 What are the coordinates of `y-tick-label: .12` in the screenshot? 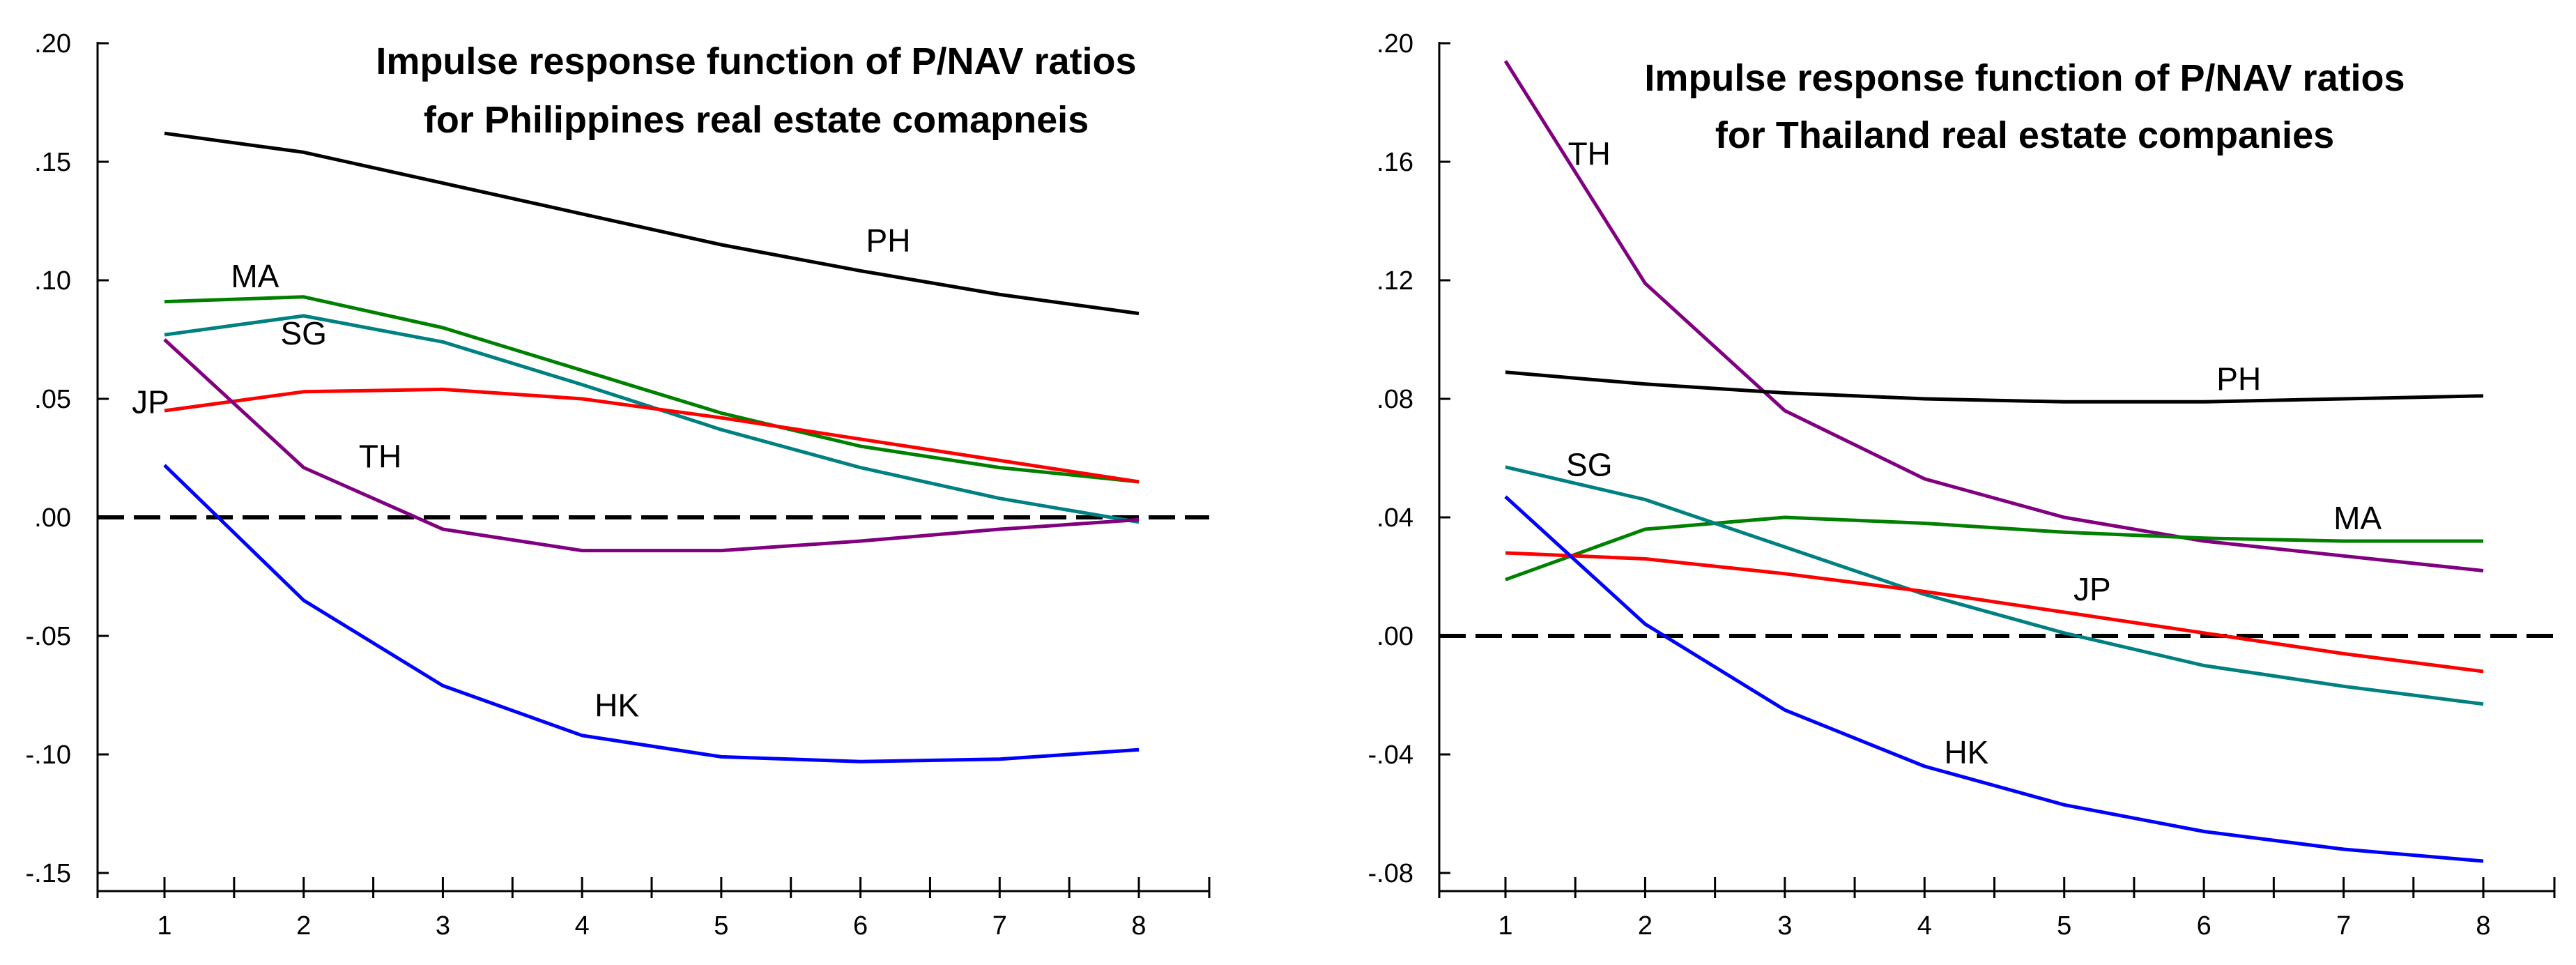 It's located at (1395, 281).